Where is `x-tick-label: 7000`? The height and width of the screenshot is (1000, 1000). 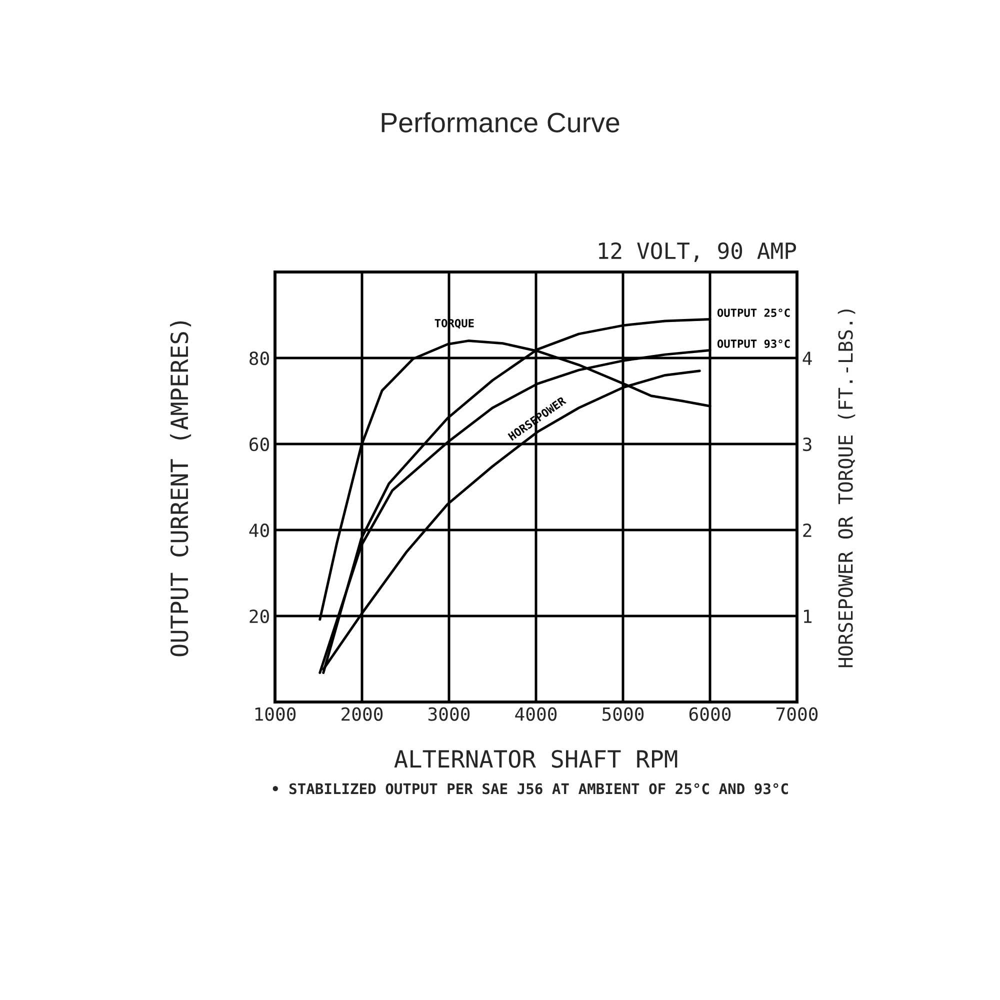
x-tick-label: 7000 is located at coordinates (797, 714).